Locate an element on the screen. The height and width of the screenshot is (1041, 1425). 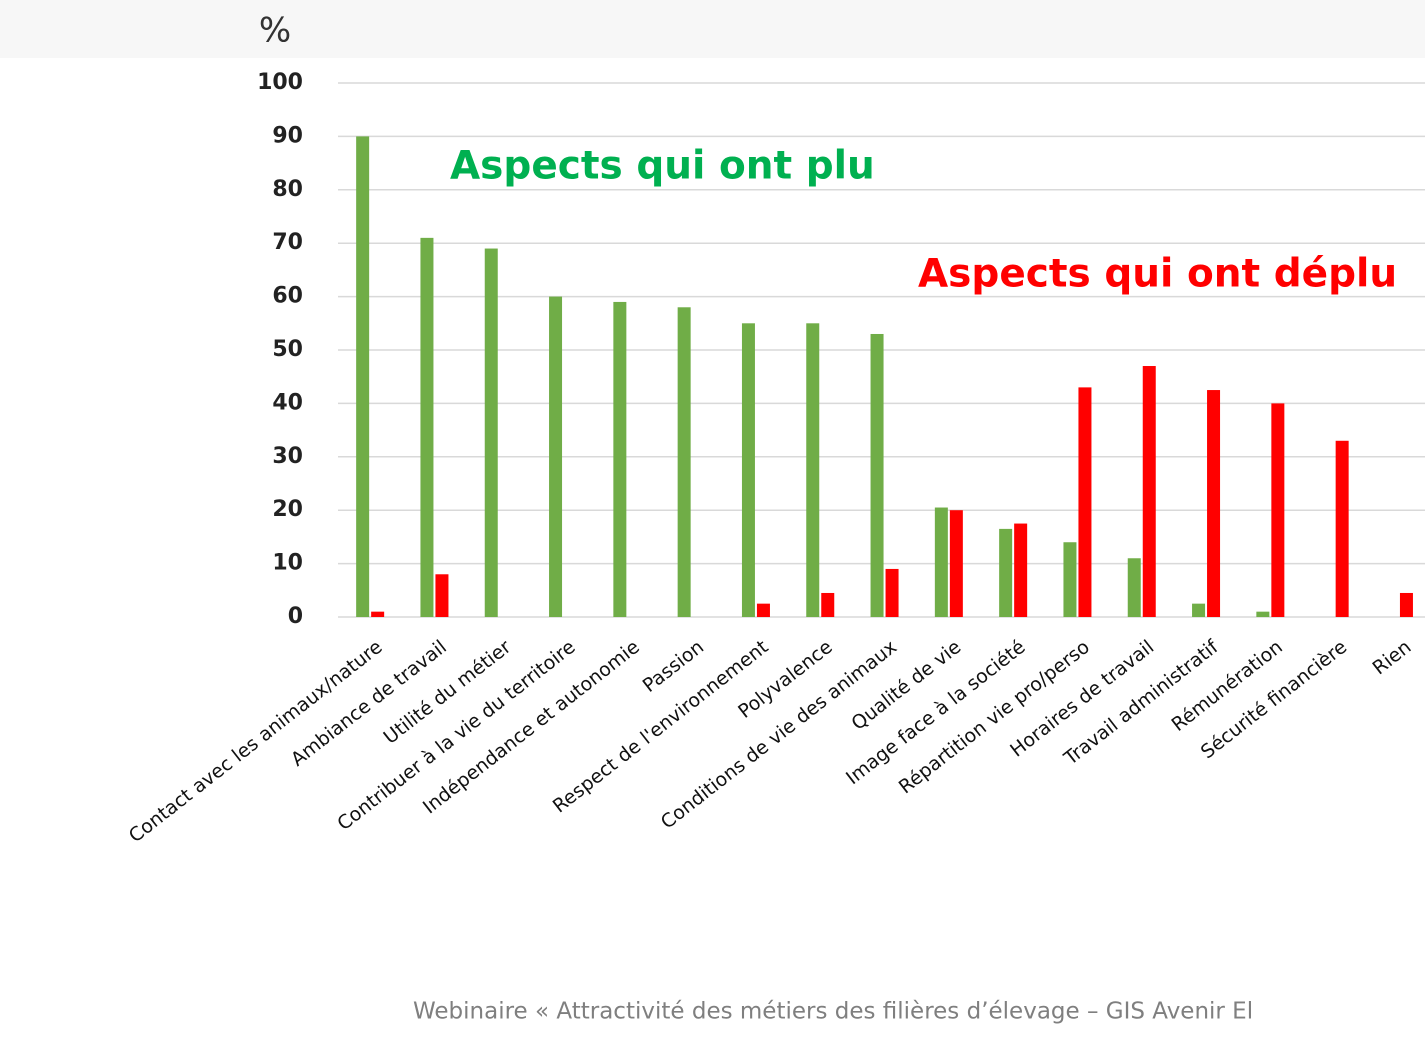
y-tick-label: 90 is located at coordinates (287, 135).